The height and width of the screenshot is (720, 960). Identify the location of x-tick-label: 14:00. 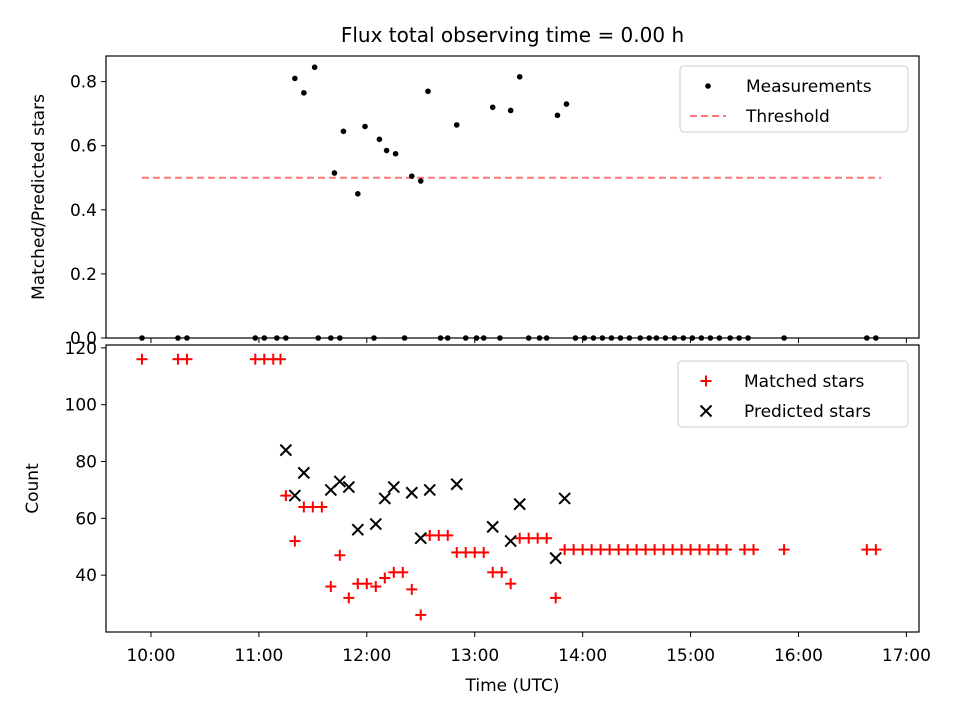
(582, 656).